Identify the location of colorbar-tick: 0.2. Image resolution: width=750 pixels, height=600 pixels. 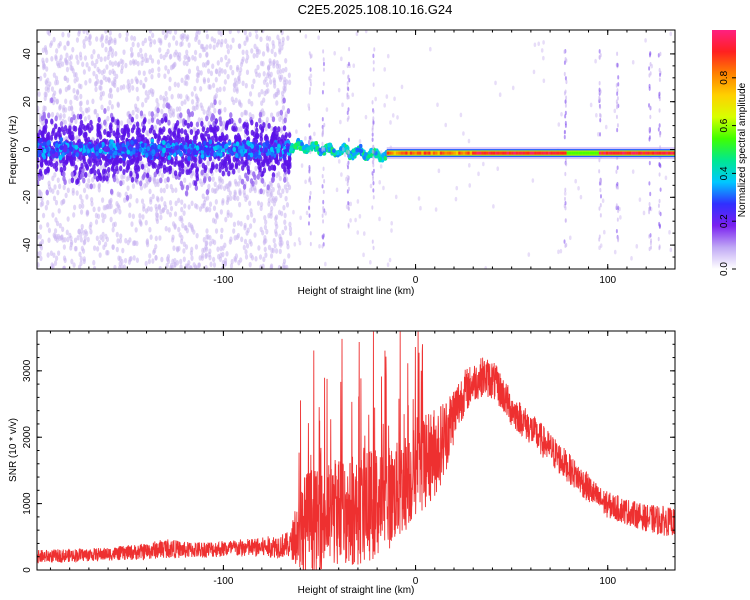
(727, 221).